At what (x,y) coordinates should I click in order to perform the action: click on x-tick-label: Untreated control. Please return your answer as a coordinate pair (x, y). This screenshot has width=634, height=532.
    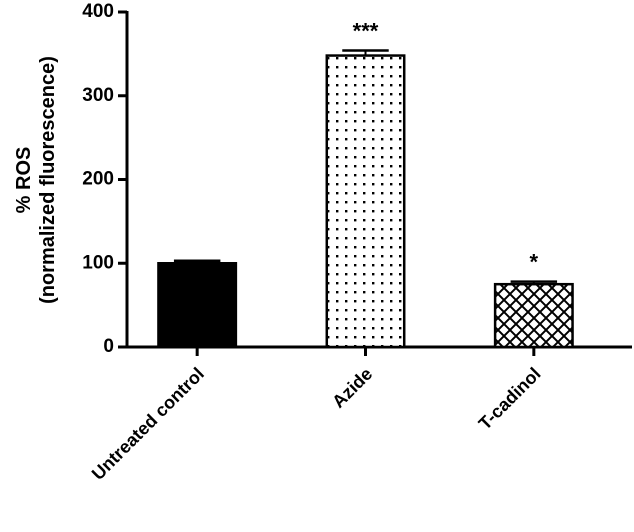
    Looking at the image, I should click on (148, 424).